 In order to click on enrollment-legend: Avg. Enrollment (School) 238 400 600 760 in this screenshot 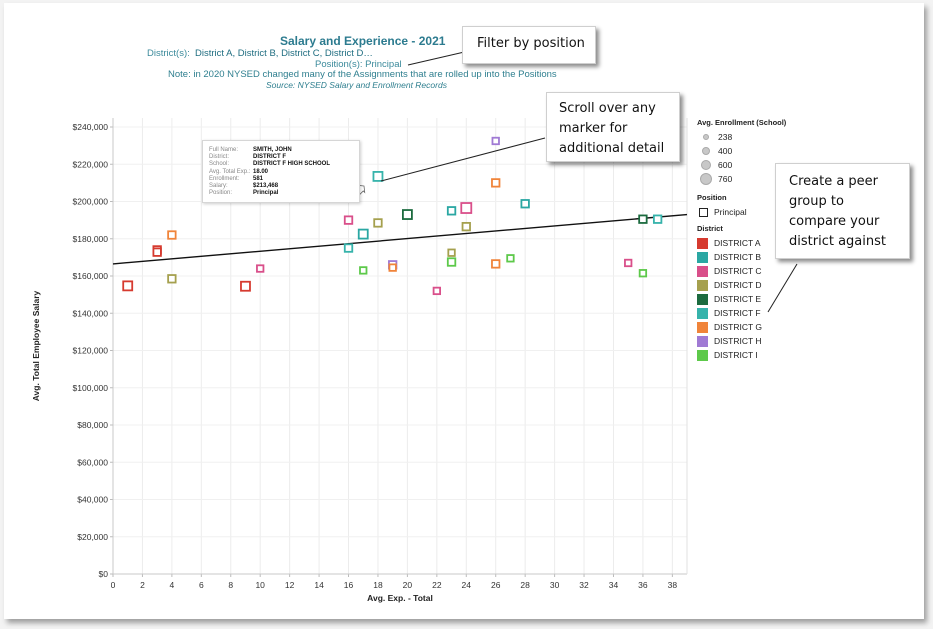, I will do `click(741, 152)`.